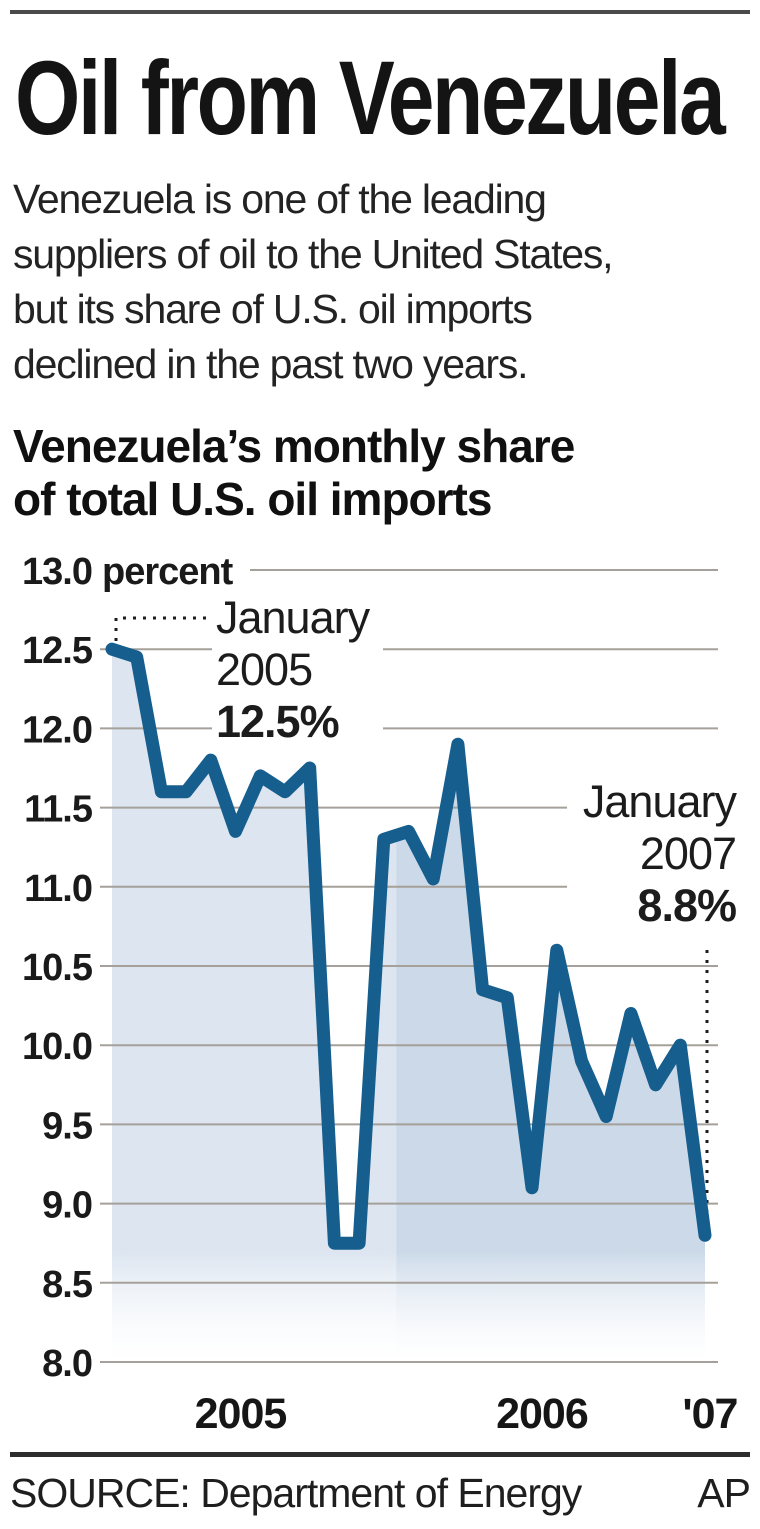 This screenshot has width=760, height=1529. What do you see at coordinates (57, 572) in the screenshot?
I see `y-tick-label: 13.0` at bounding box center [57, 572].